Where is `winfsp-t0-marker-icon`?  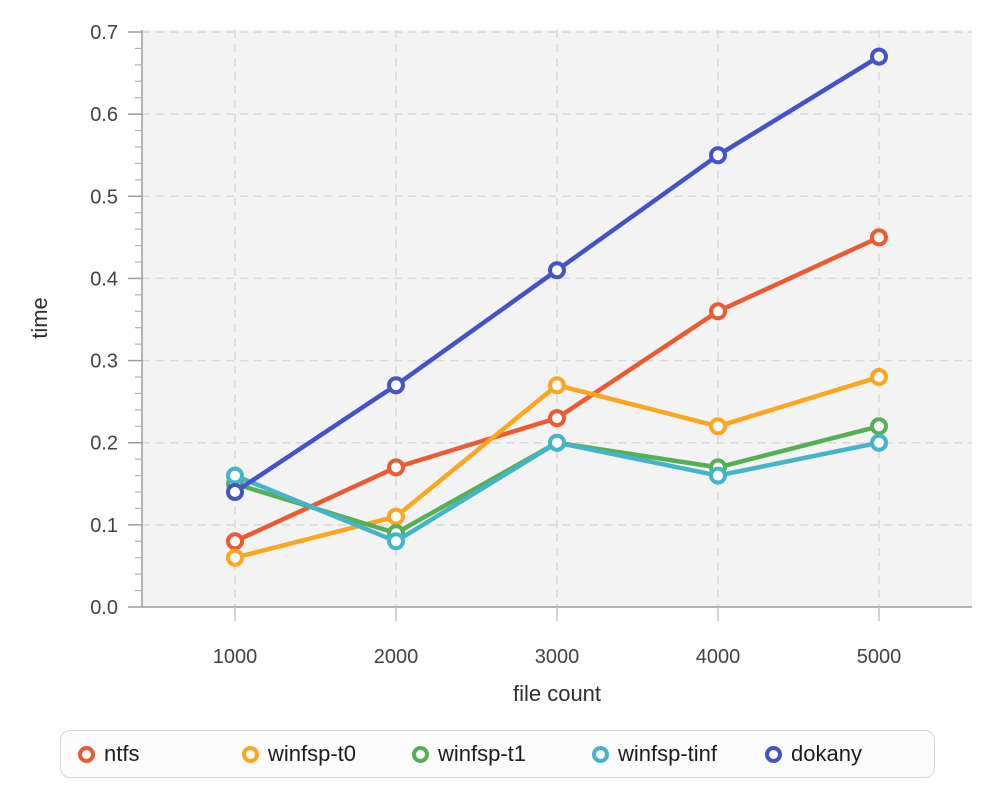 winfsp-t0-marker-icon is located at coordinates (250, 754).